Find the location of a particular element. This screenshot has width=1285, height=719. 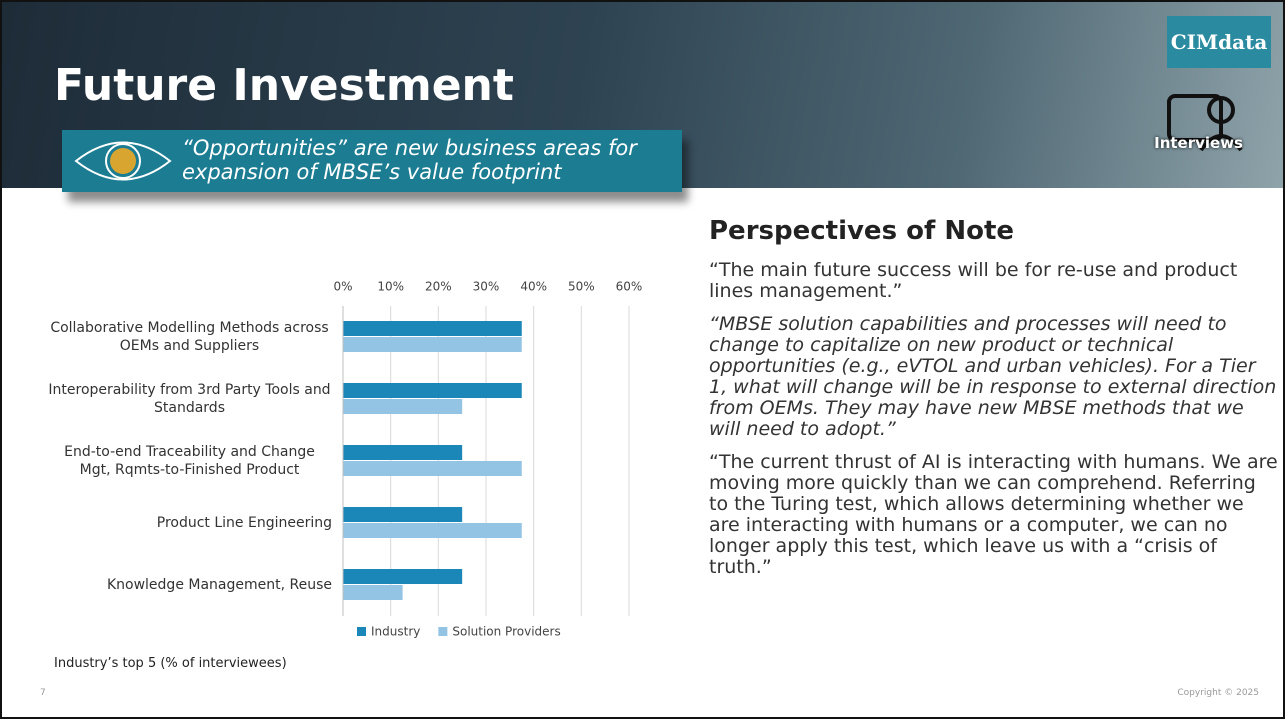

interviews-icon is located at coordinates (1205, 123).